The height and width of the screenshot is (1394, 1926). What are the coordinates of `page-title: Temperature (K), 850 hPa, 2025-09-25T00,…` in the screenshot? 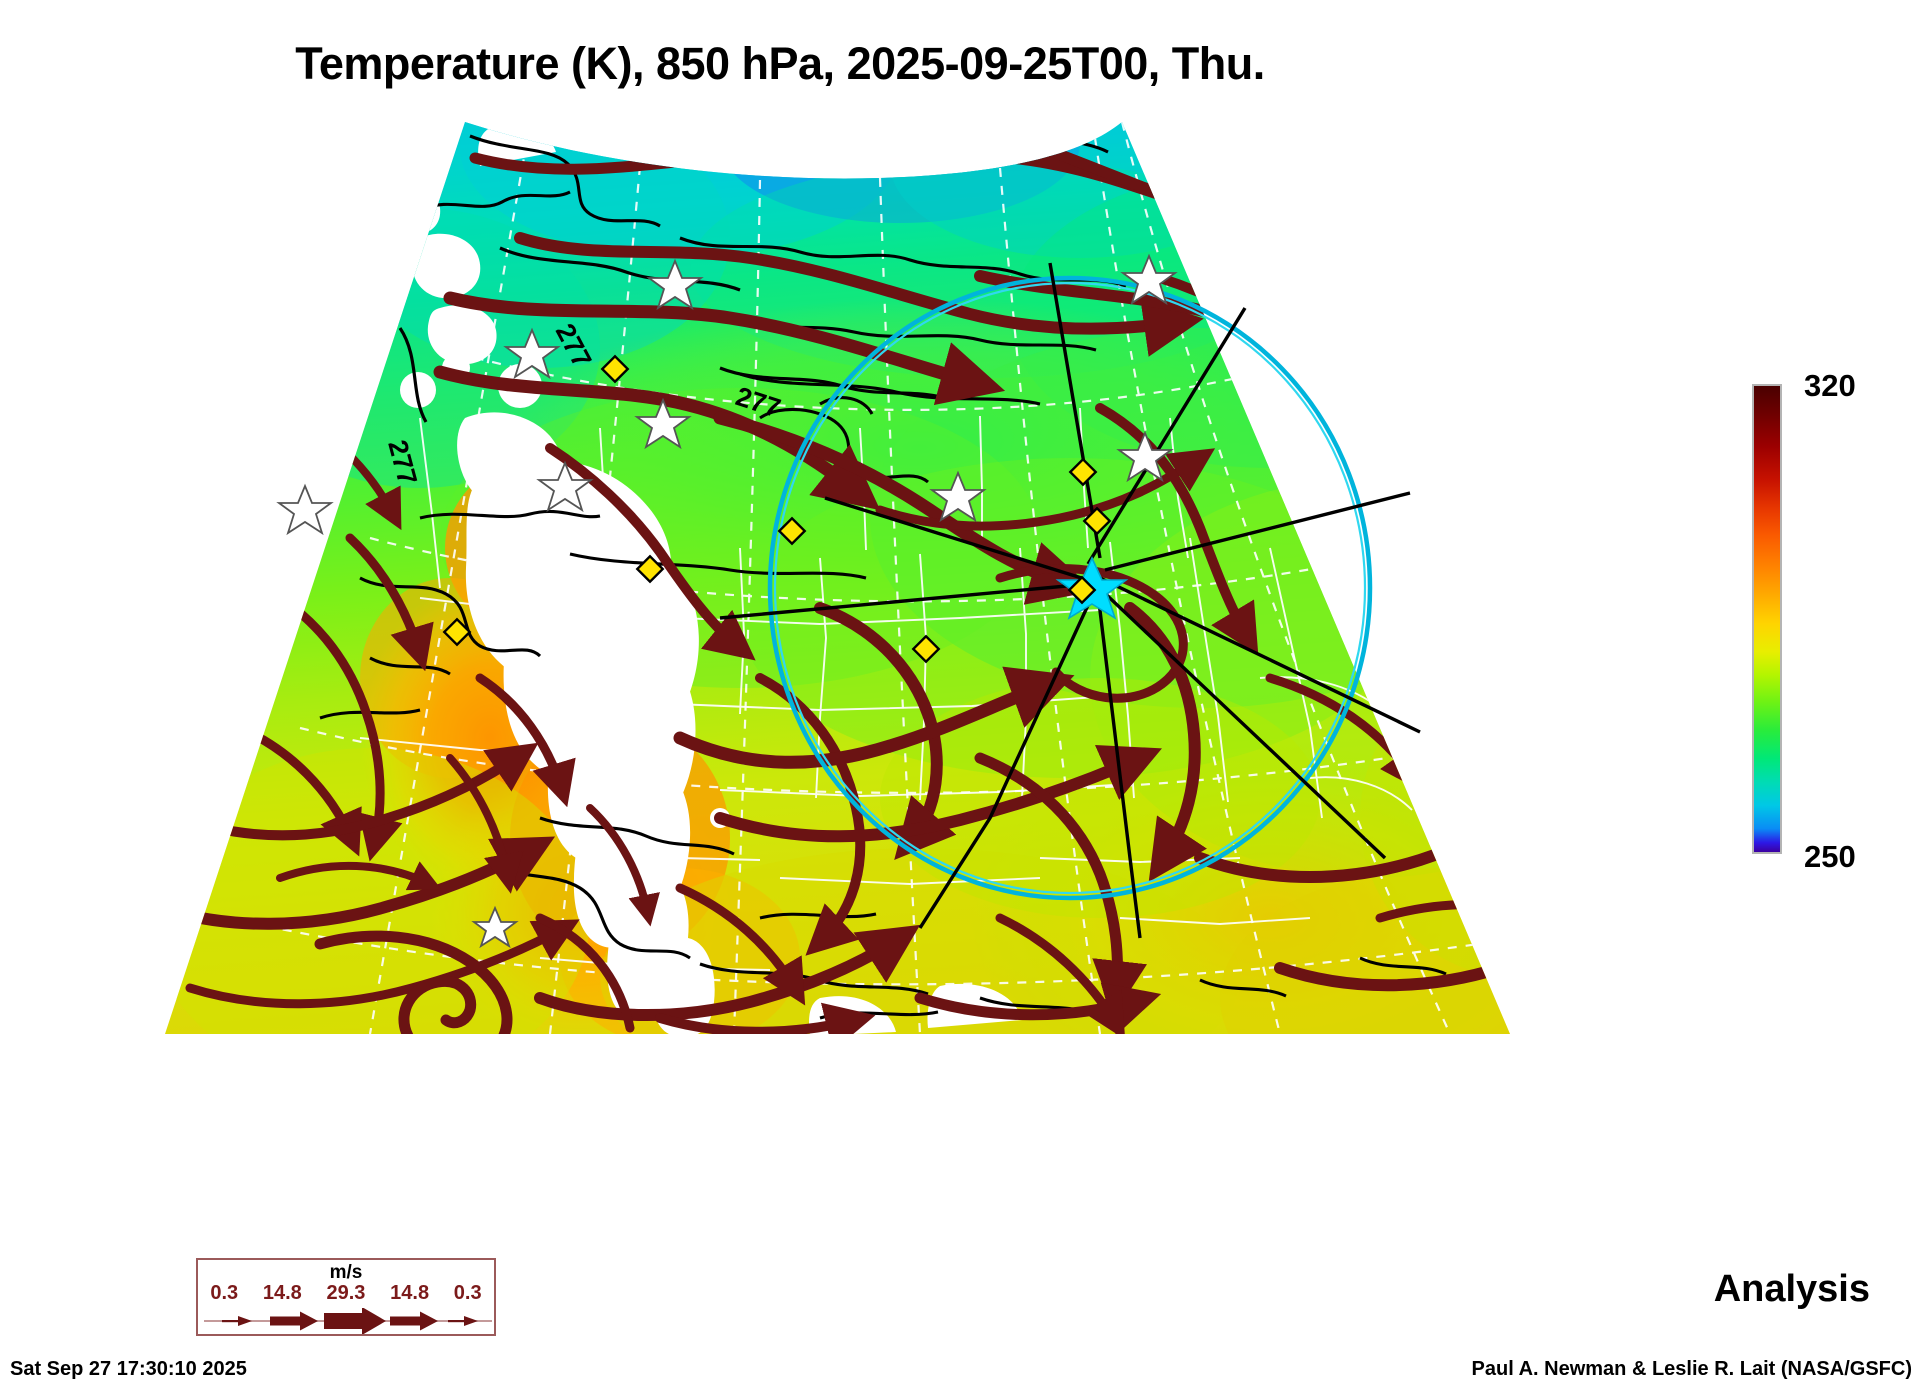 It's located at (780, 63).